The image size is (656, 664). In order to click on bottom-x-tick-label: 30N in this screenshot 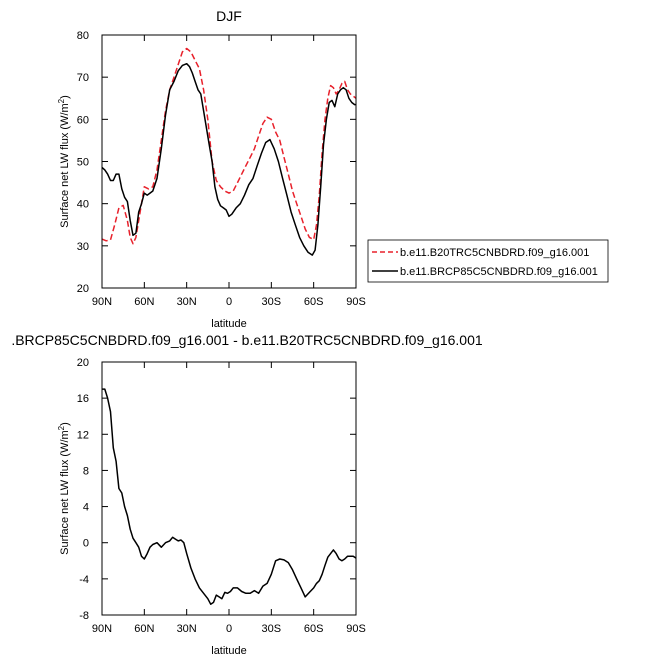, I will do `click(187, 629)`.